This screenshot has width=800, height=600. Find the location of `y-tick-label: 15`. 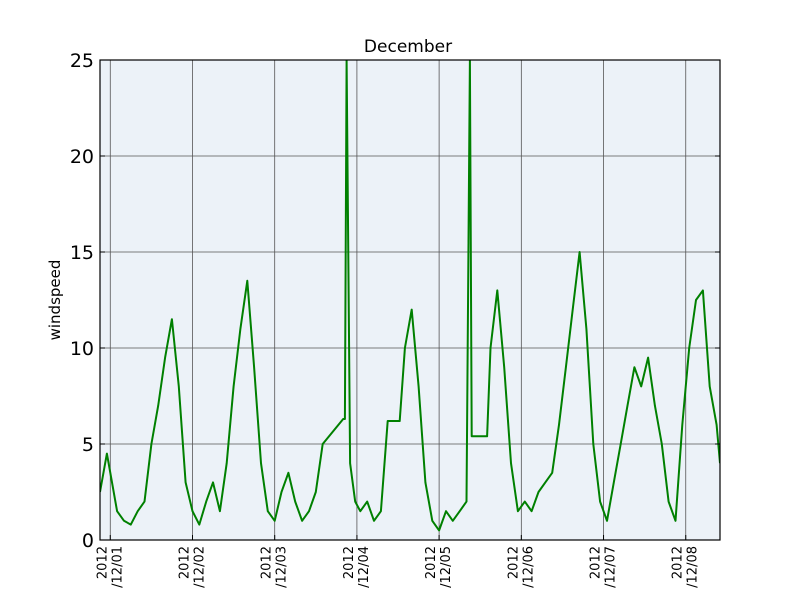

y-tick-label: 15 is located at coordinates (82, 253).